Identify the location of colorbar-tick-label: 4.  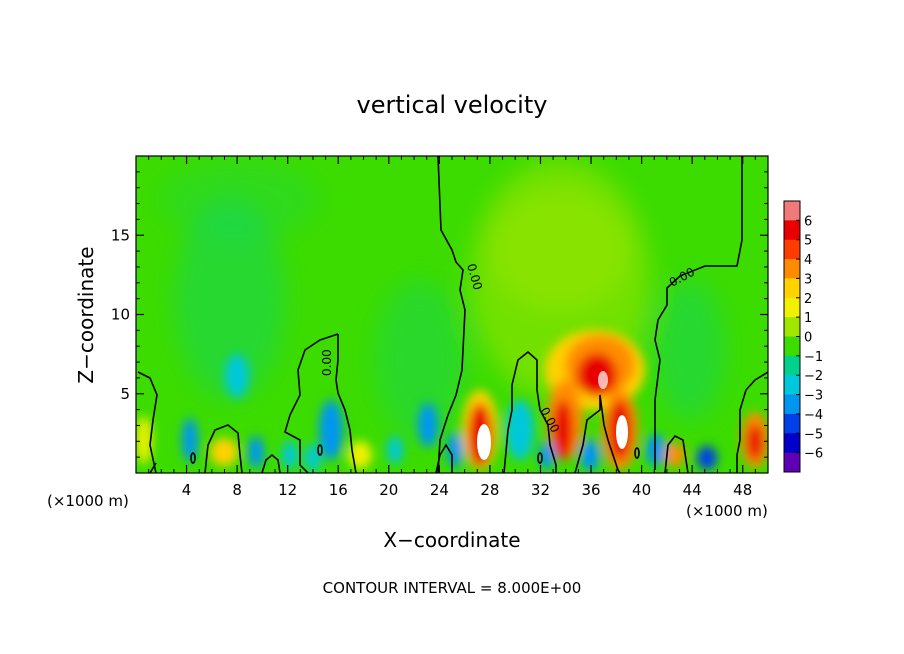
(808, 260).